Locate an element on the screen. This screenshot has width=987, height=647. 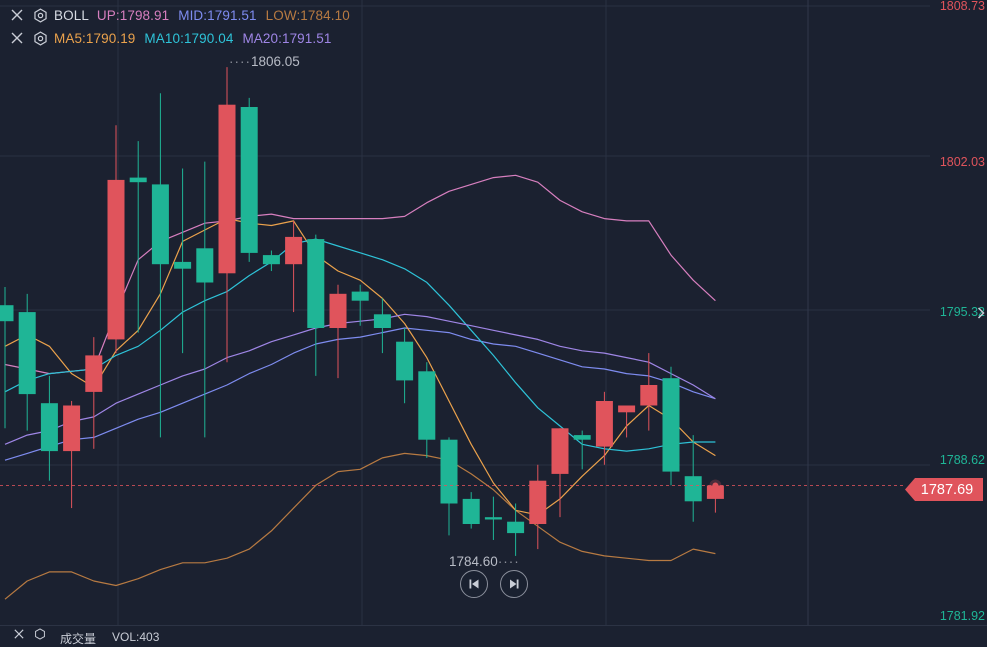
skip-back-icon is located at coordinates (474, 584).